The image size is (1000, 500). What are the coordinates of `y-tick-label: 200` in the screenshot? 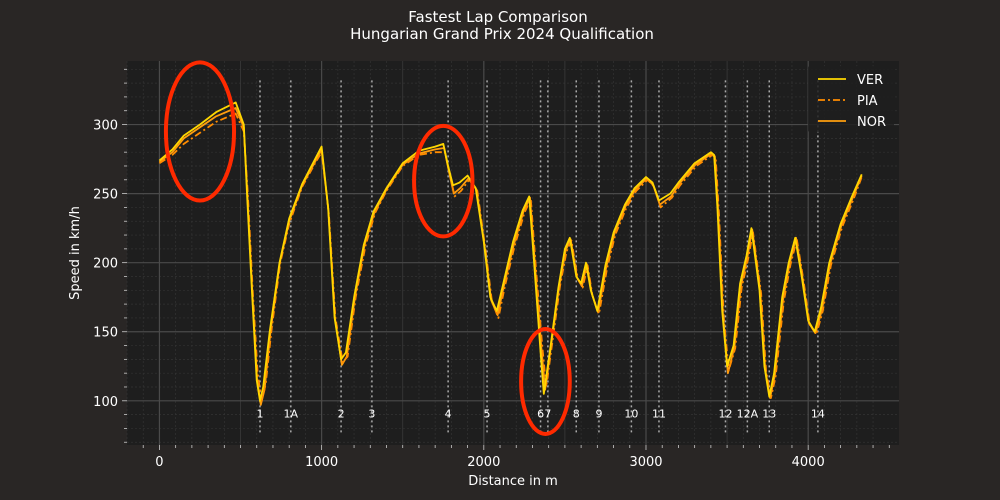 It's located at (105, 264).